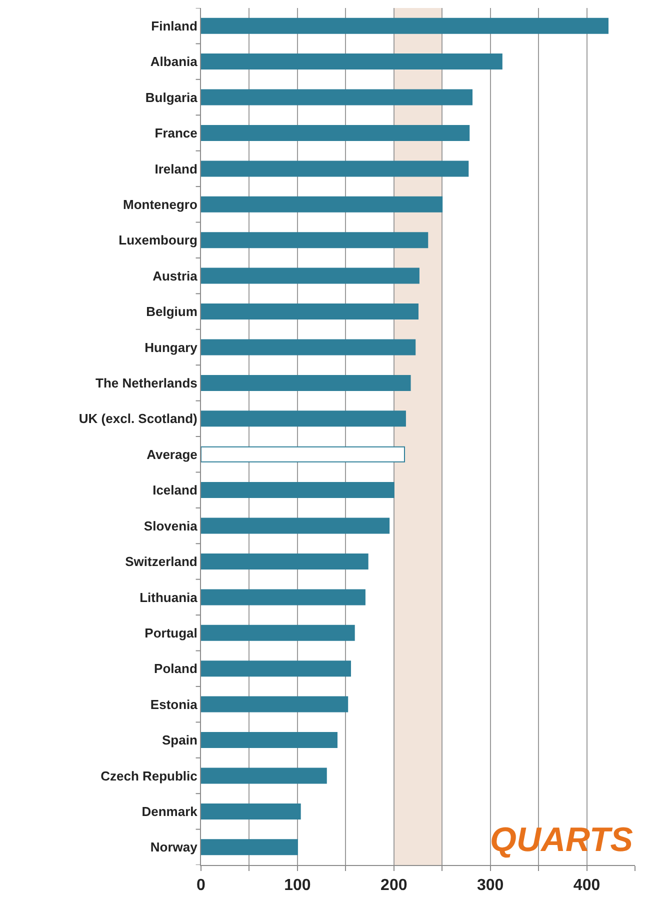 This screenshot has width=658, height=908. Describe the element at coordinates (171, 526) in the screenshot. I see `y-tick-label: Slovenia` at that location.